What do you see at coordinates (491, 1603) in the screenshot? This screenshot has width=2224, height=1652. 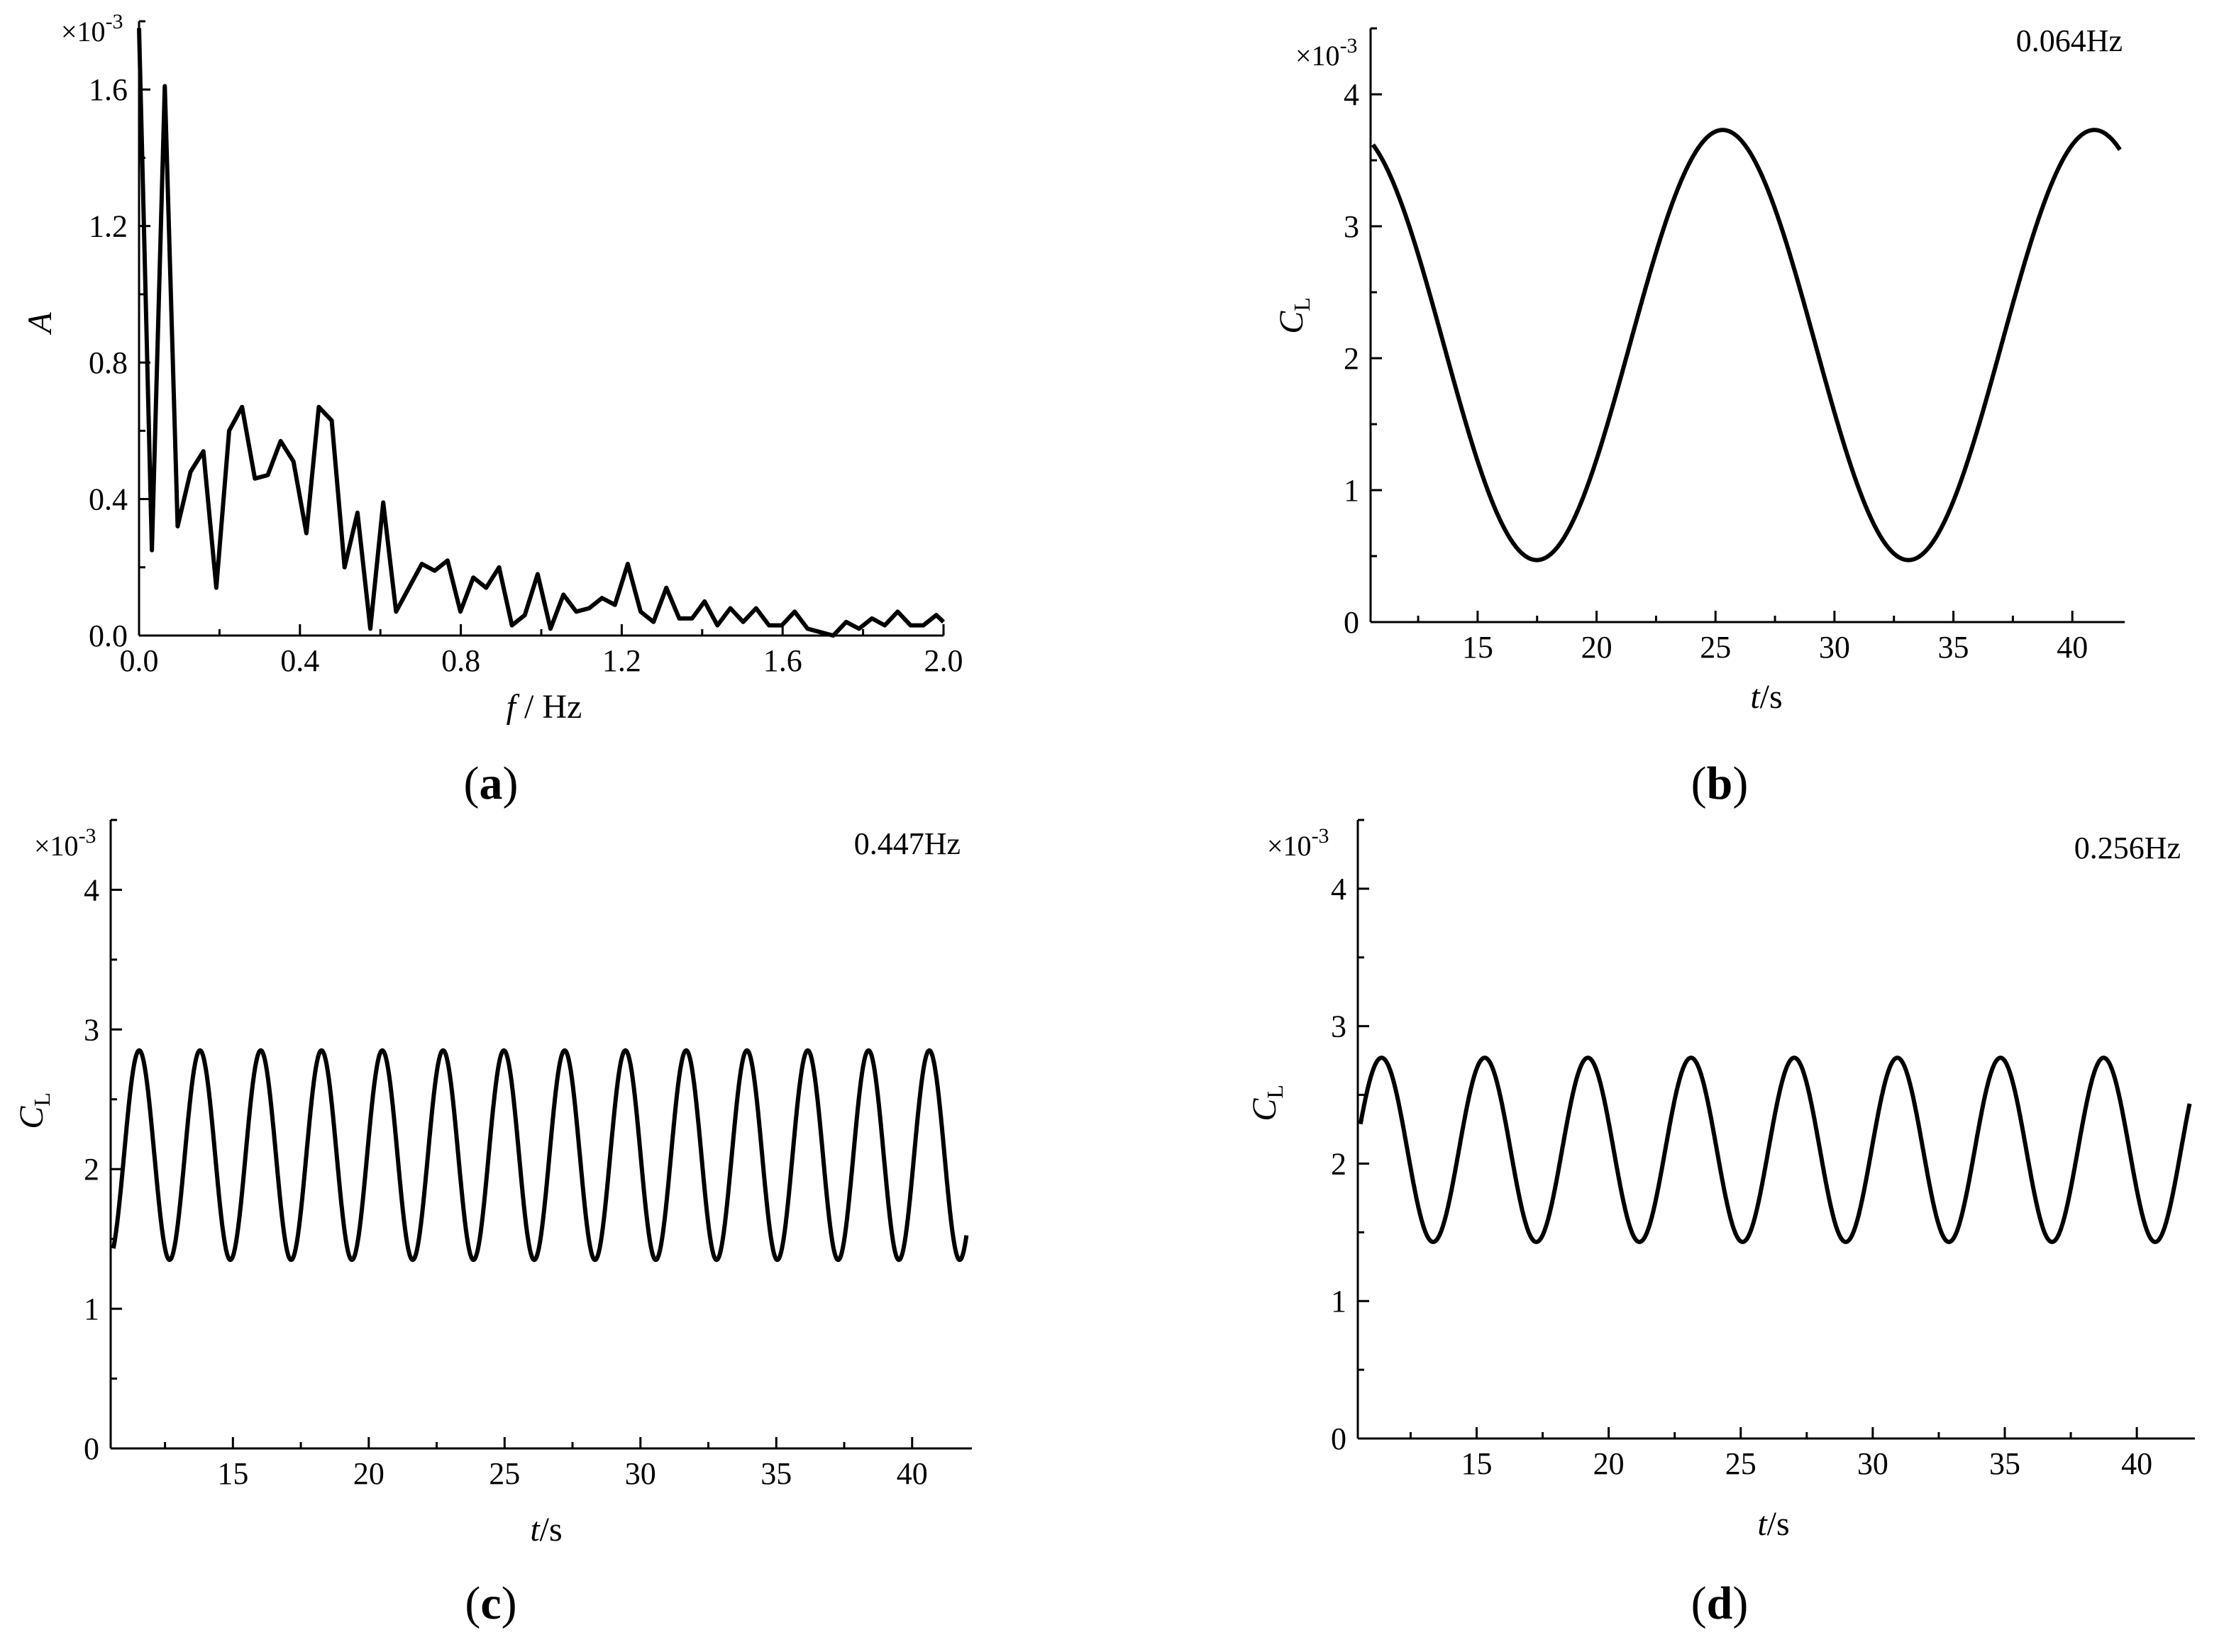 I see `panel-caption: (c)` at bounding box center [491, 1603].